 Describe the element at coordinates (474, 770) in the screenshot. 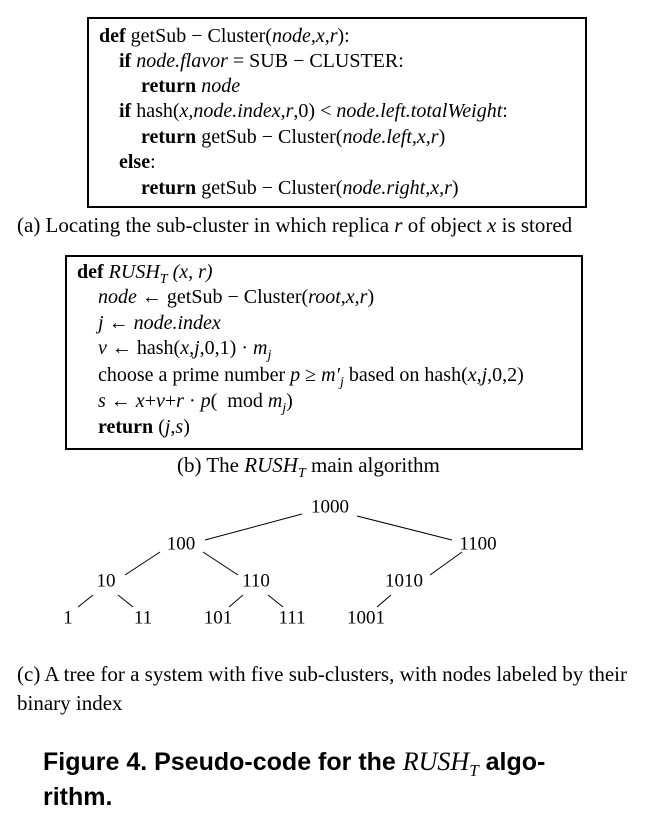

I see `caption-text: T` at that location.